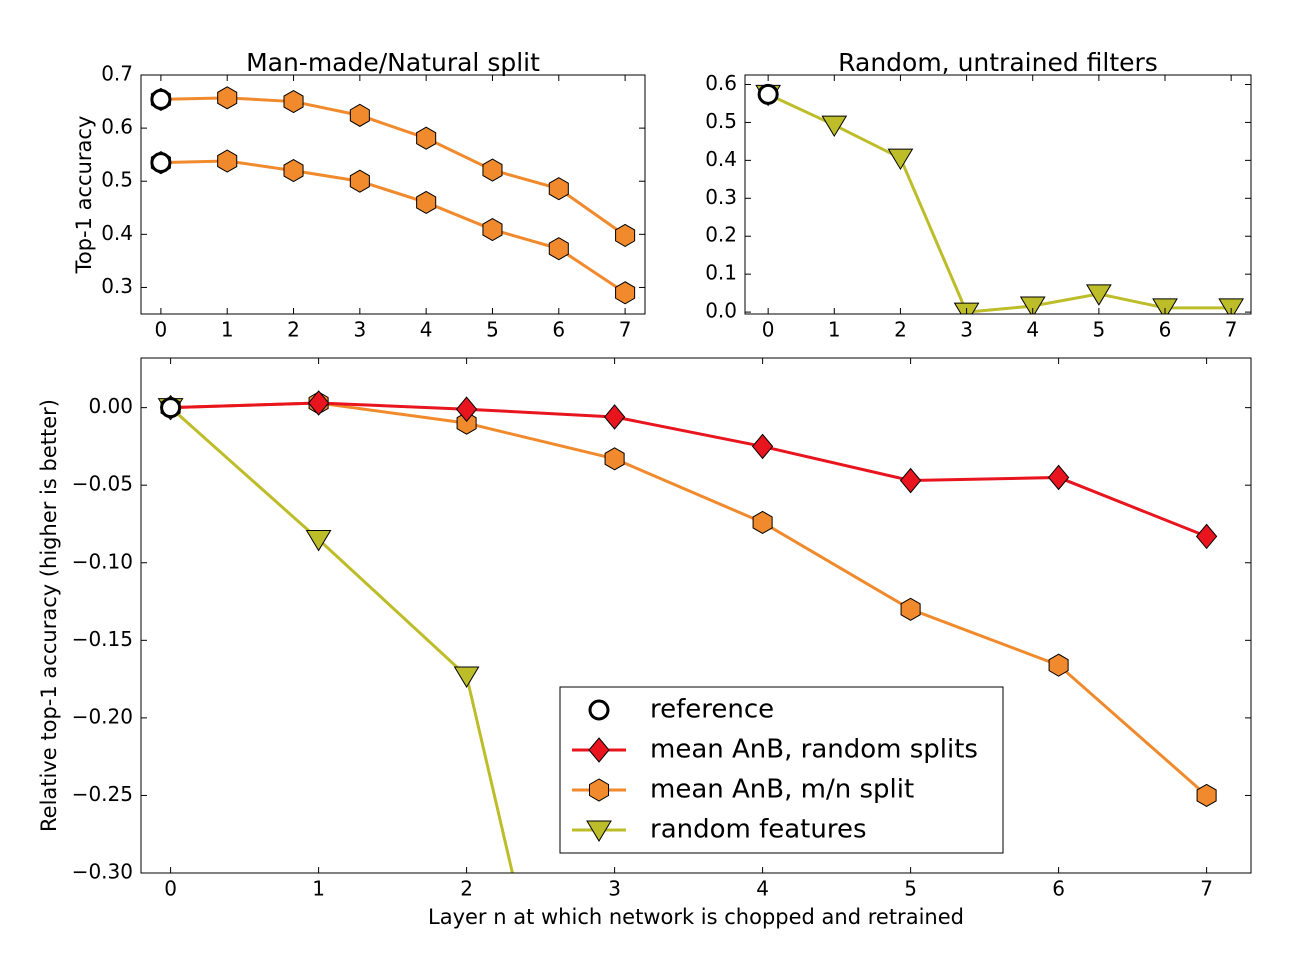 The image size is (1298, 974). Describe the element at coordinates (102, 716) in the screenshot. I see `y-tick-label: −0.20` at that location.